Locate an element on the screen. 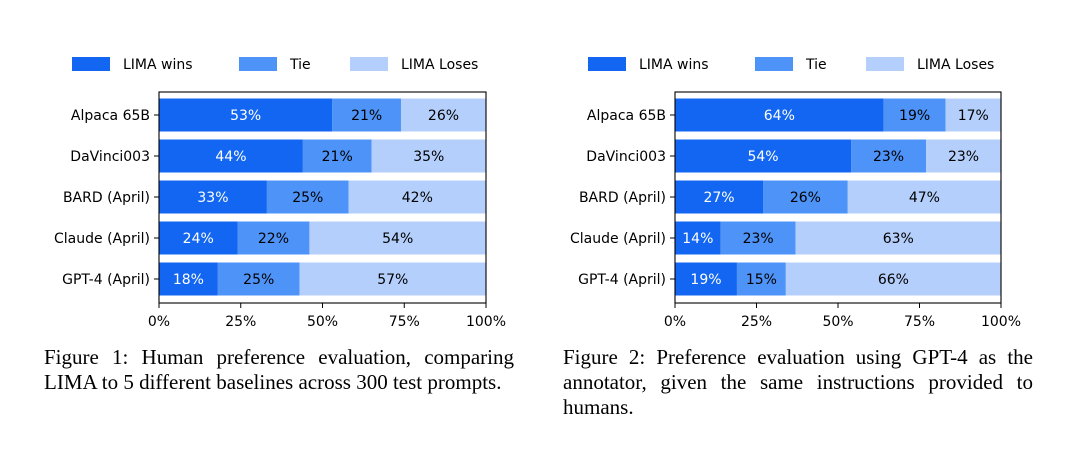 The image size is (1065, 466). bar-data-label: 17% is located at coordinates (973, 116).